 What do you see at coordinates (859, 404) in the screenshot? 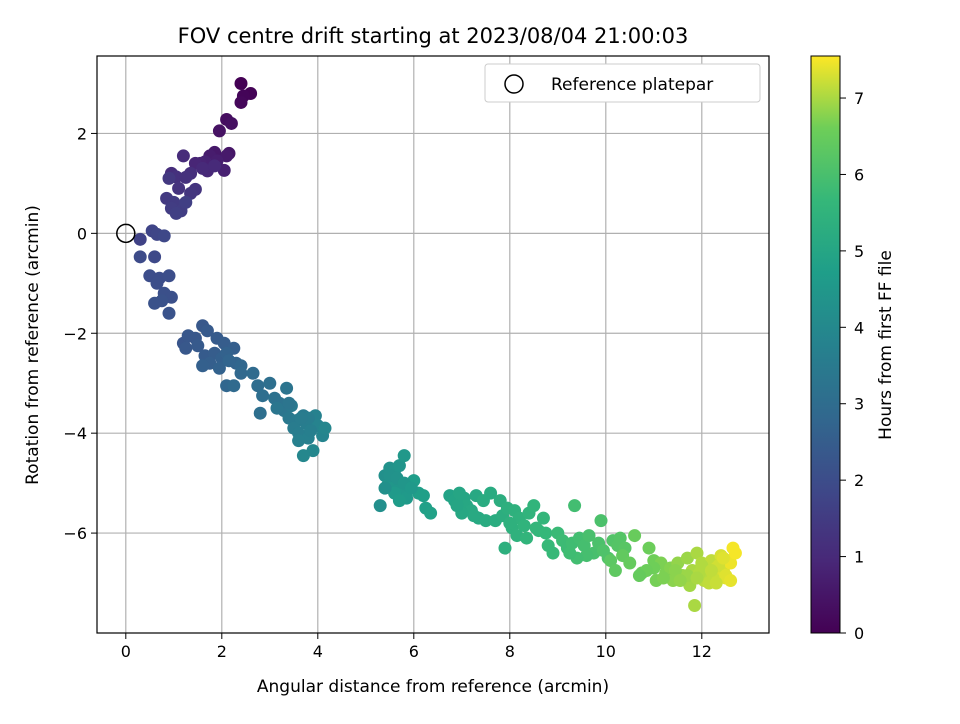
I see `colorbar-tick-label: 3` at bounding box center [859, 404].